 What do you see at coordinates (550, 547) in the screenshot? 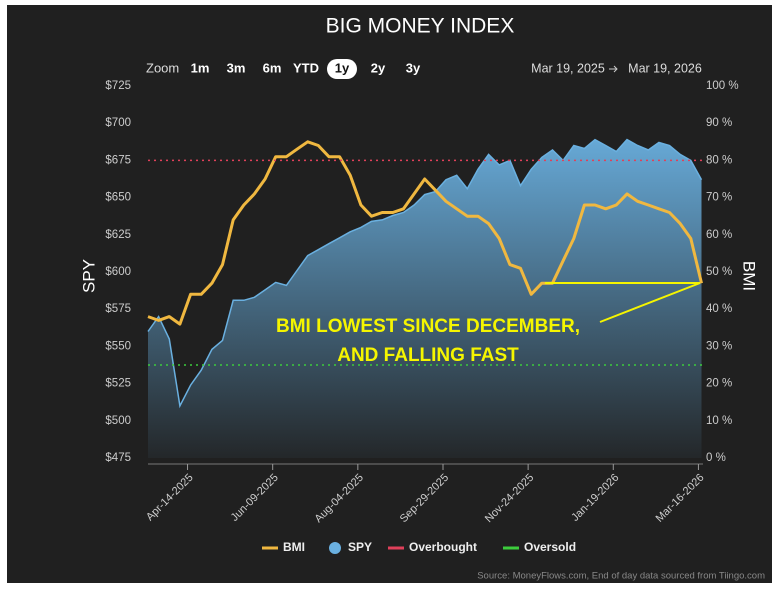
I see `legend-label: Oversold` at bounding box center [550, 547].